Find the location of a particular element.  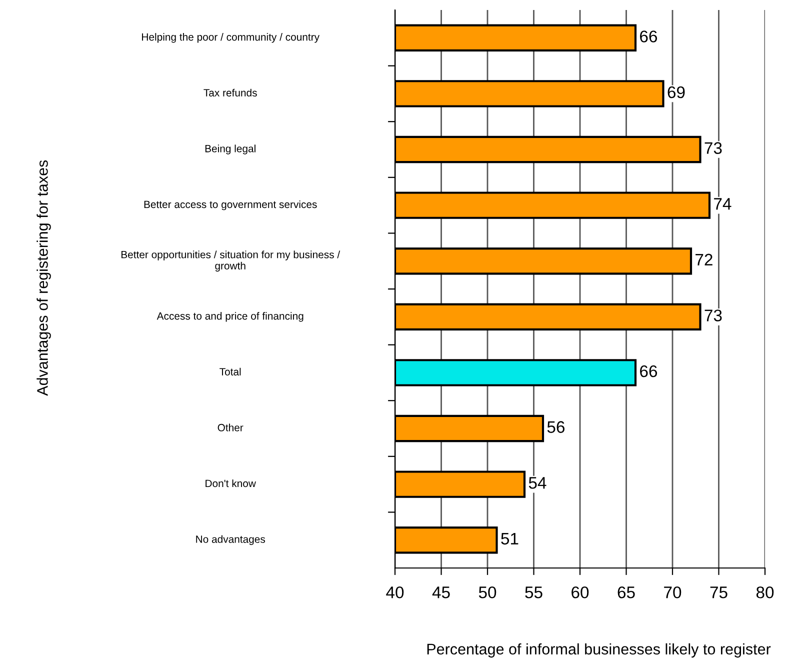

y-tick-label: Don't know is located at coordinates (231, 483).